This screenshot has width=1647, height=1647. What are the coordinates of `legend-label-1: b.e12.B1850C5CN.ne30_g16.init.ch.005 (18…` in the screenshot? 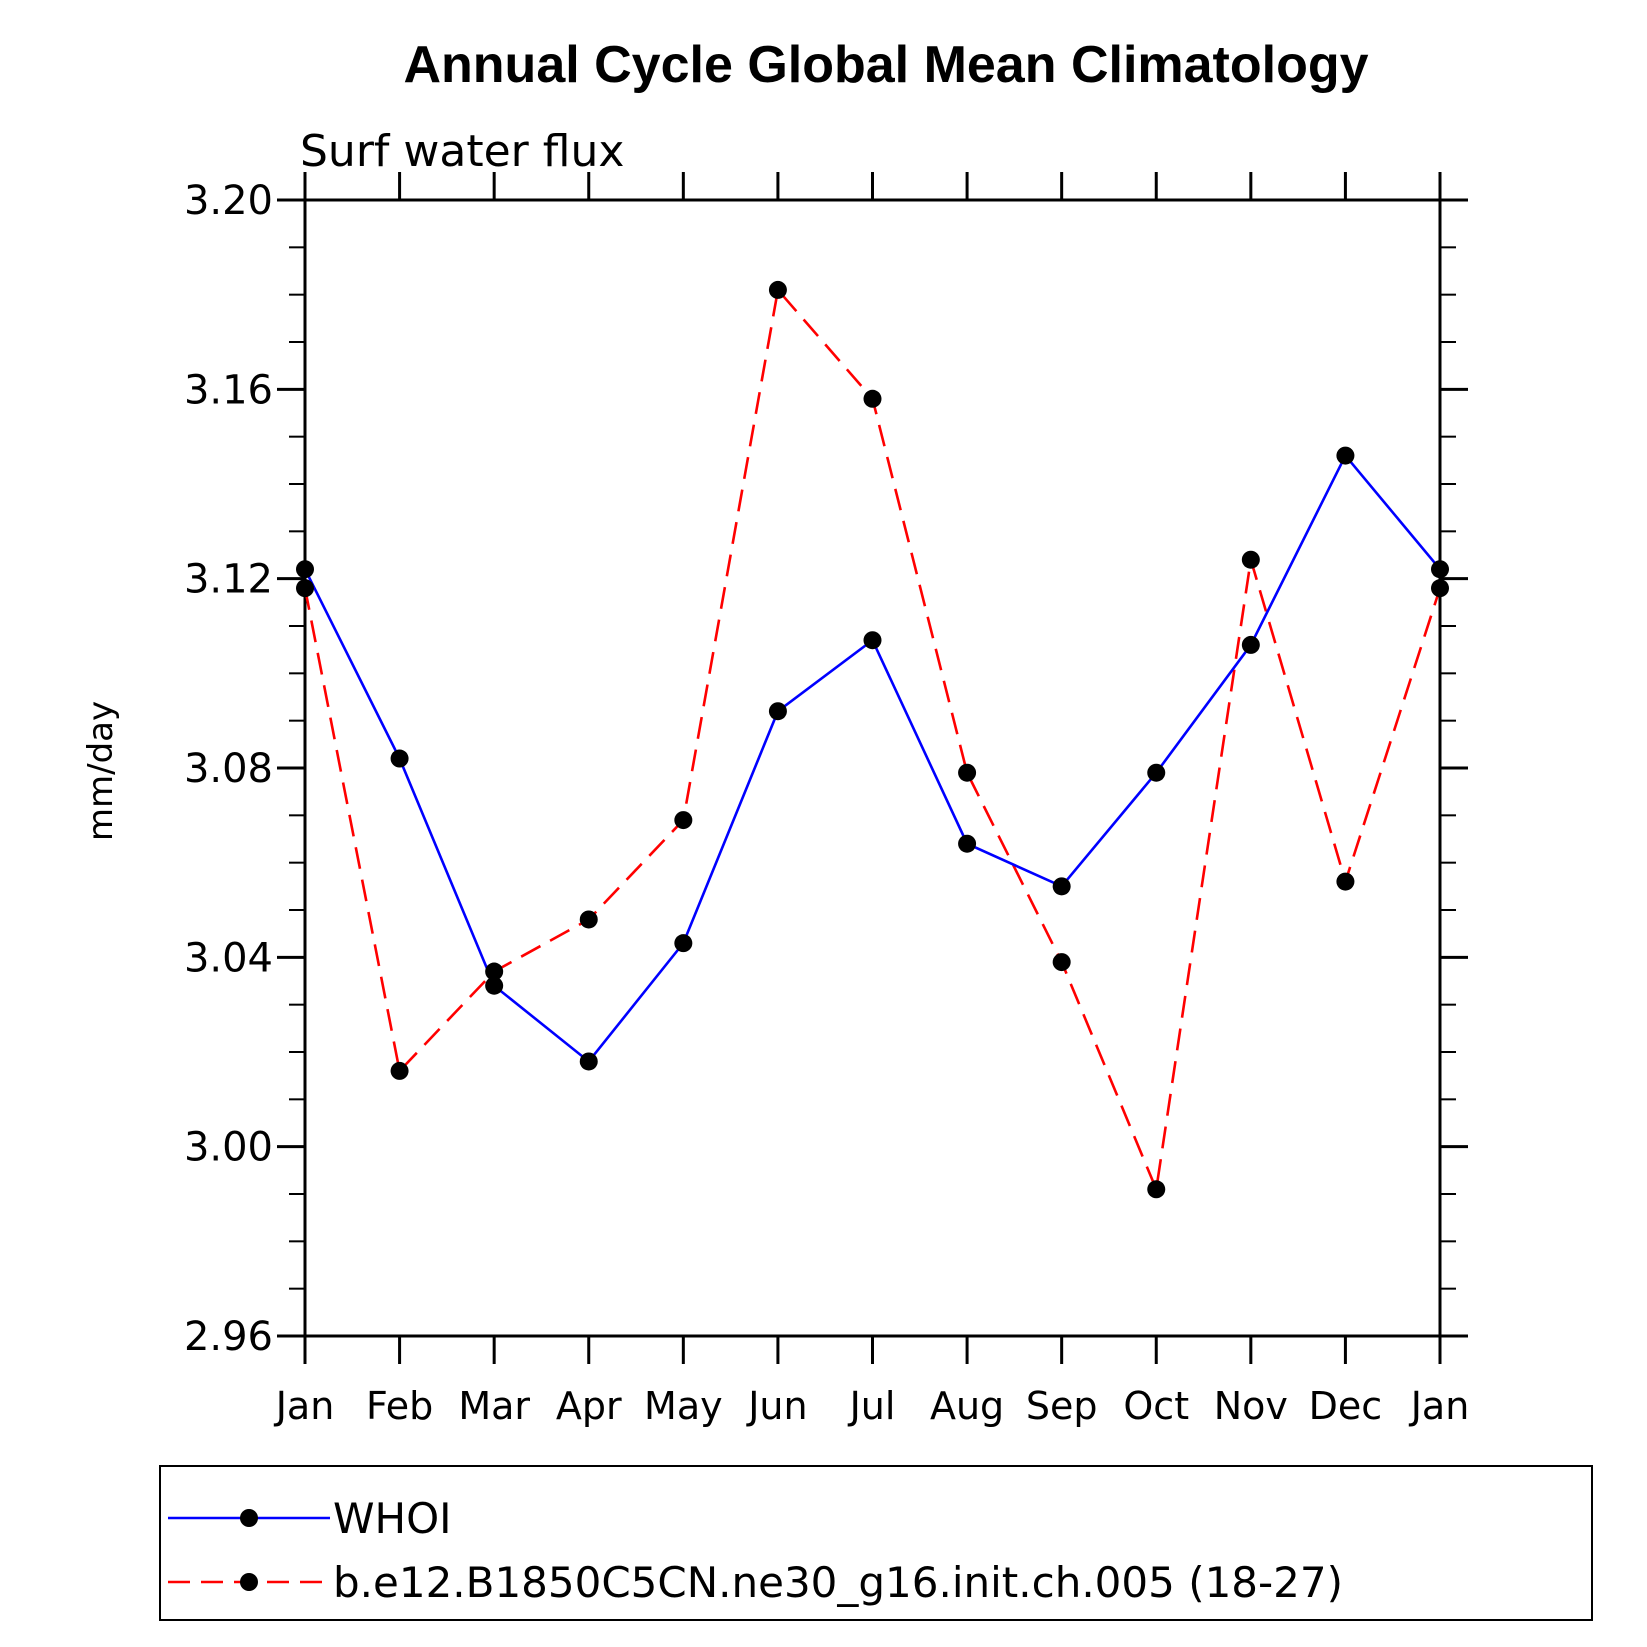 It's located at (838, 1582).